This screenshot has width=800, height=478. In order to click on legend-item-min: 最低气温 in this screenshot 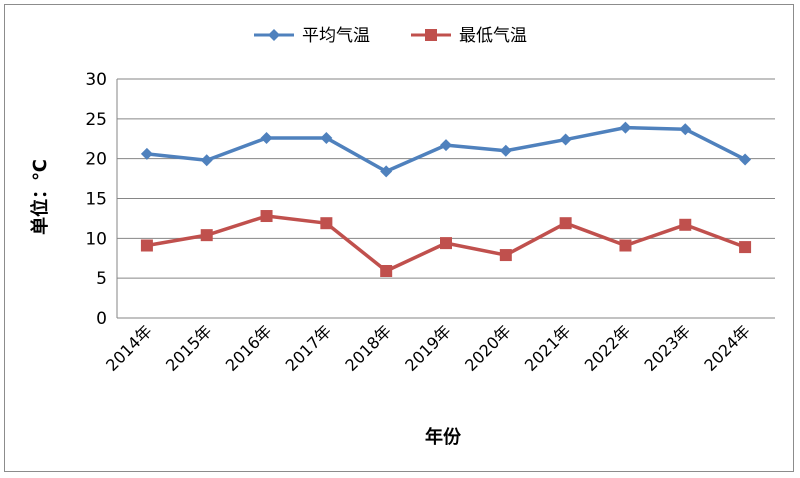, I will do `click(469, 36)`.